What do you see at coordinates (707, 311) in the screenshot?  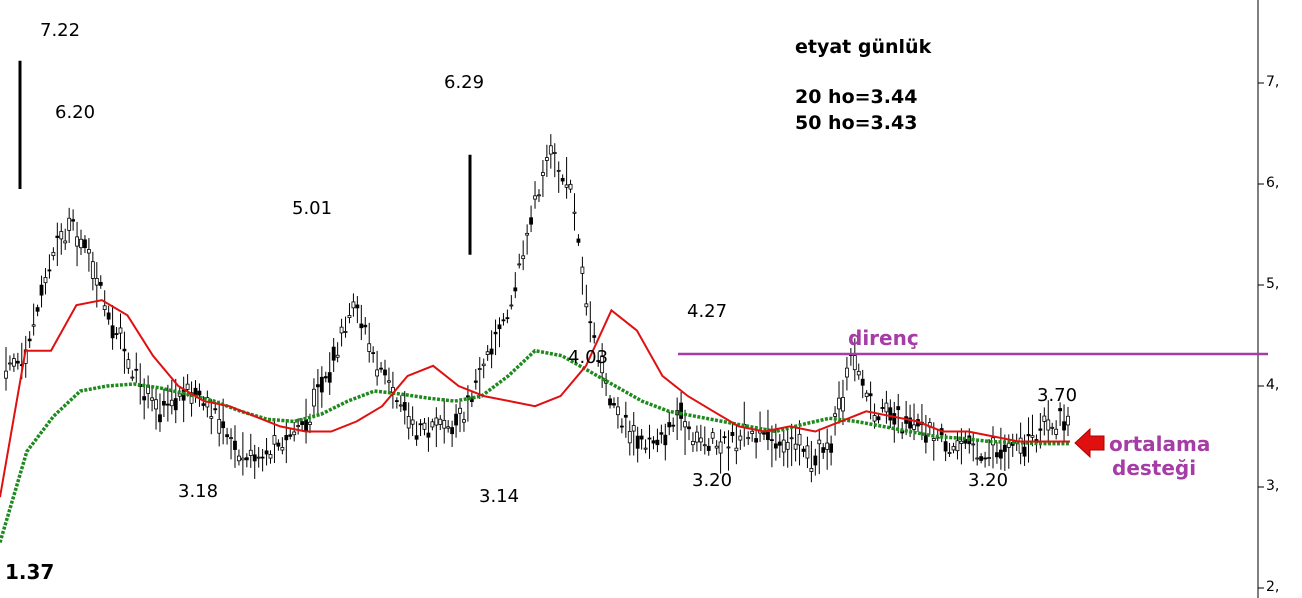 I see `price-label-4-27: 4.27` at bounding box center [707, 311].